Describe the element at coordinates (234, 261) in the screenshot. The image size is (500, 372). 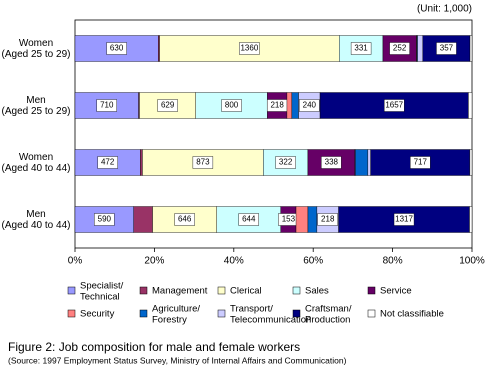
I see `x-tick-label: 40%` at that location.